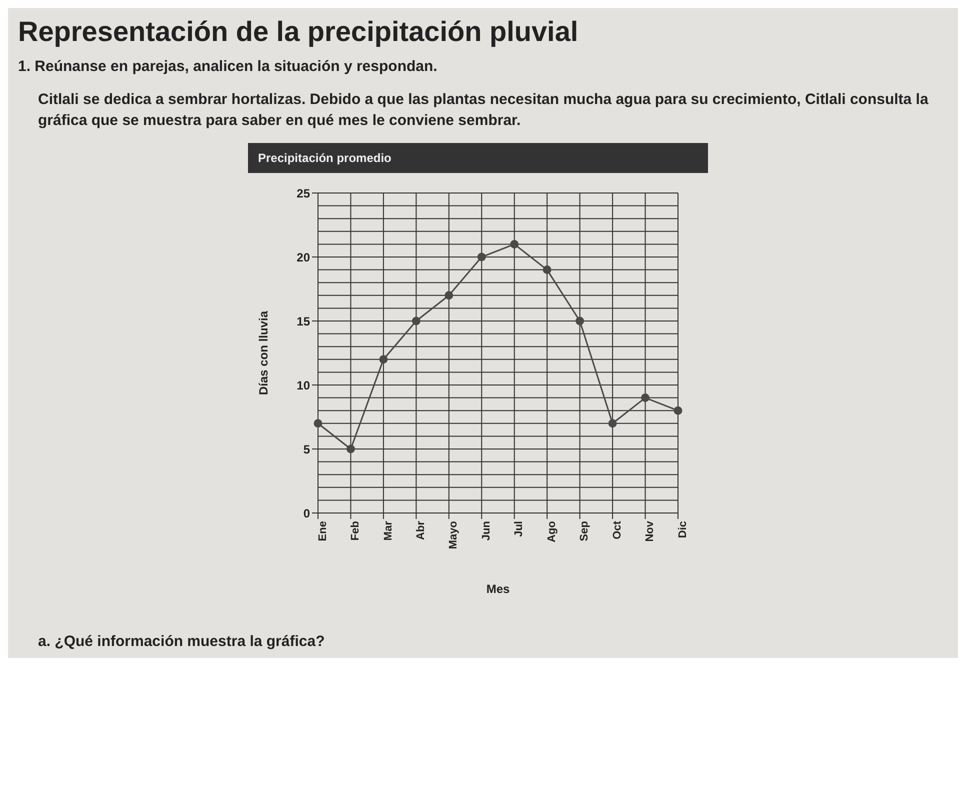 The image size is (970, 792). What do you see at coordinates (552, 531) in the screenshot?
I see `x-tick-label: Ago` at bounding box center [552, 531].